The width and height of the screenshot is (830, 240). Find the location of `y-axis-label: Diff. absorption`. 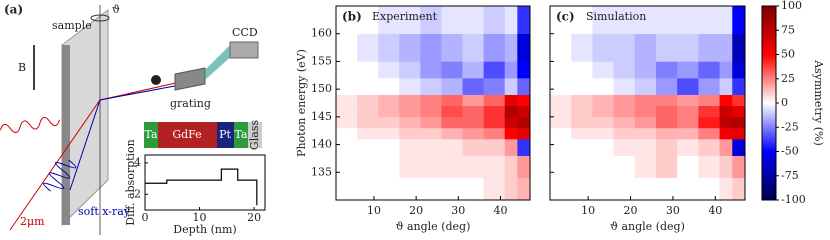

y-axis-label: Diff. absorption is located at coordinates (130, 182).